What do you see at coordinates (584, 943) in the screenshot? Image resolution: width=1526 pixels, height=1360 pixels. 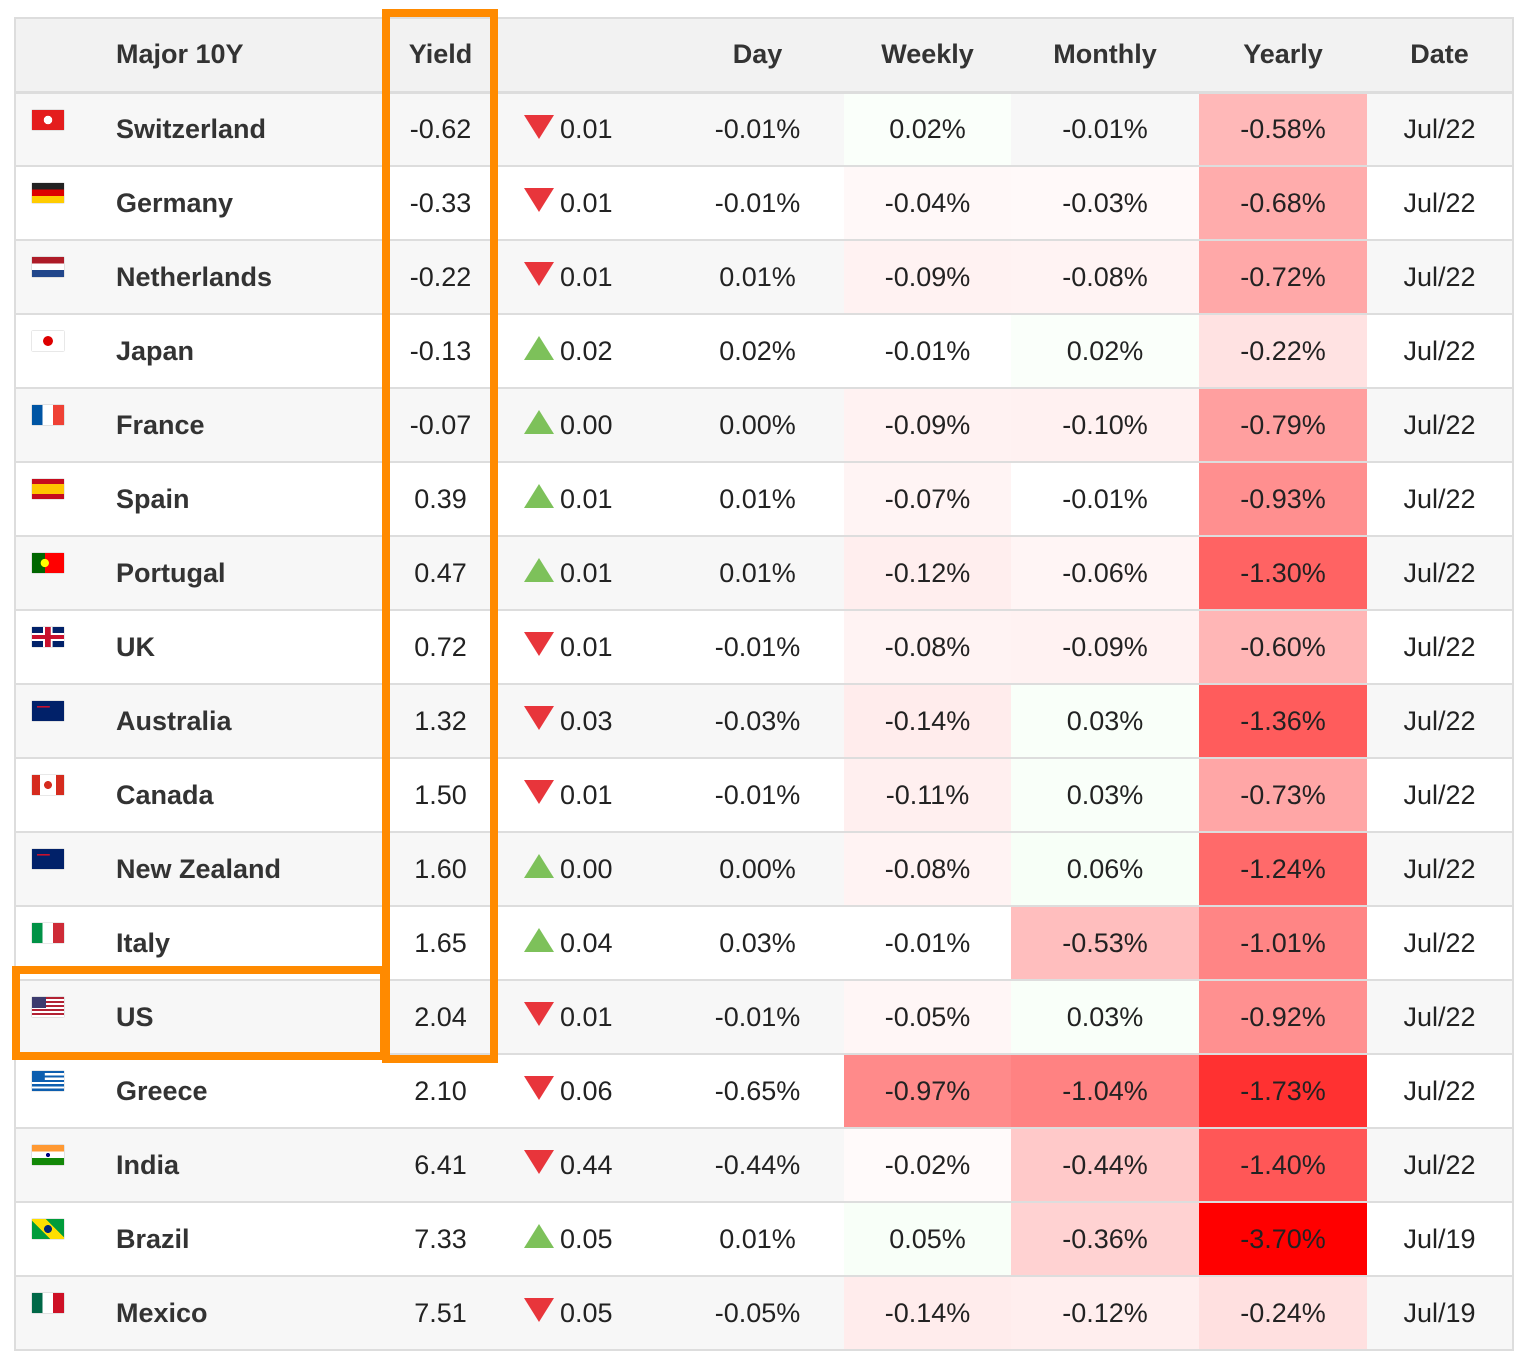 I see `change-cell: 0.04` at bounding box center [584, 943].